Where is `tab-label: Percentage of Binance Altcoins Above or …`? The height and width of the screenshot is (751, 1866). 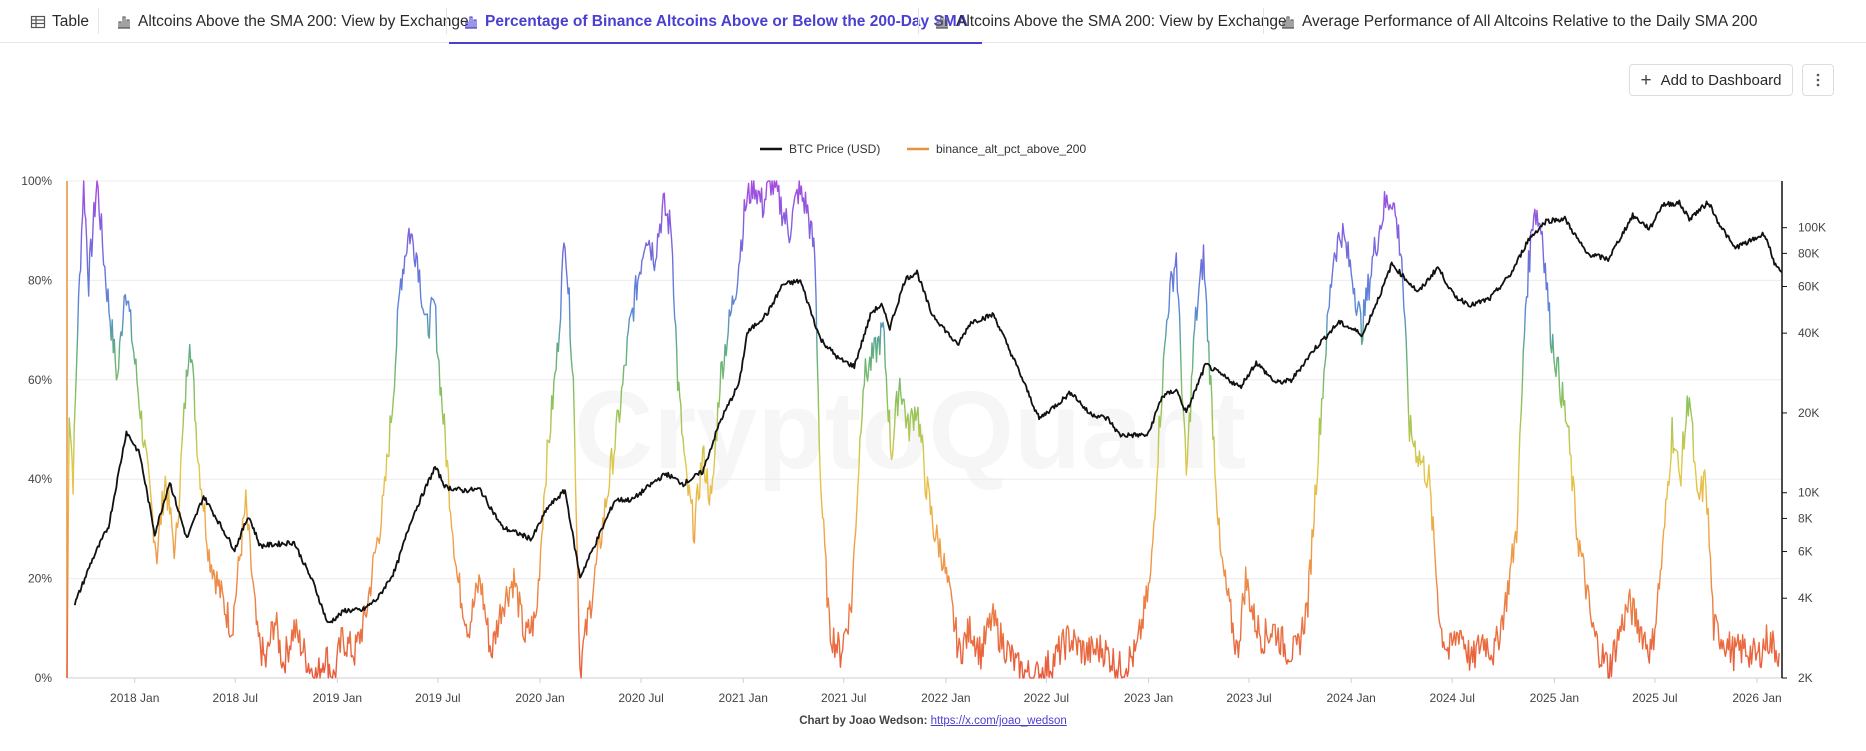 tab-label: Percentage of Binance Altcoins Above or … is located at coordinates (726, 21).